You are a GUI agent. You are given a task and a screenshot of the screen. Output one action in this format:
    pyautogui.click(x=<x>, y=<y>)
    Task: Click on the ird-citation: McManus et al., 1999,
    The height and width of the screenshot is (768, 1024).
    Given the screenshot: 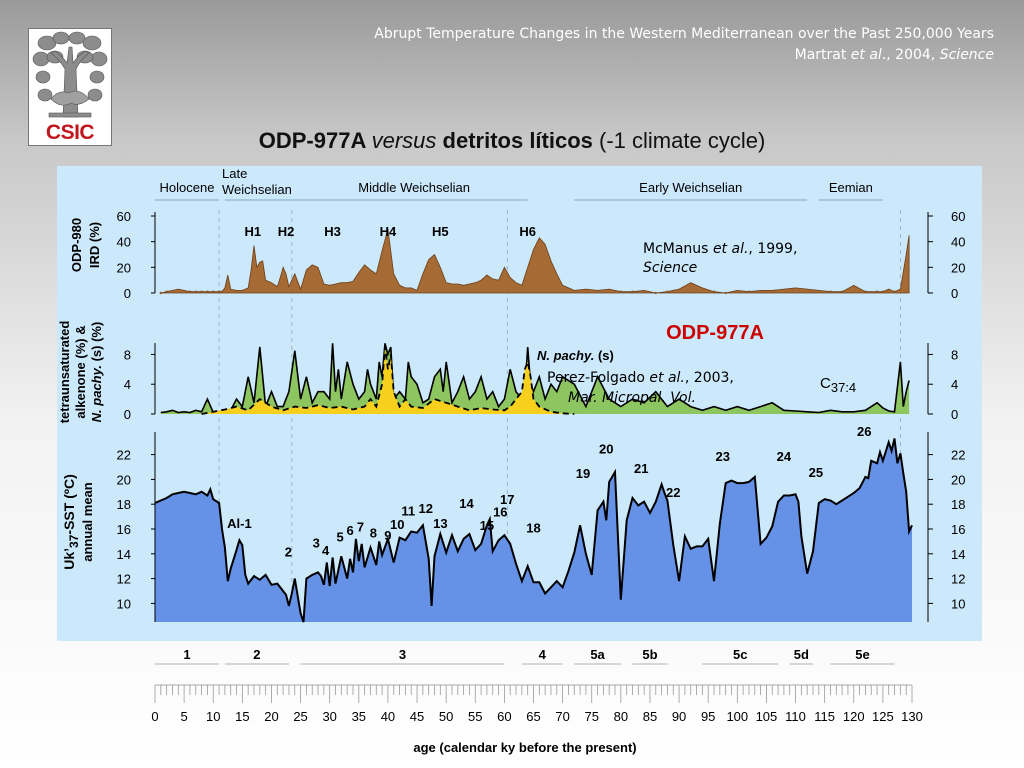 What is the action you would take?
    pyautogui.click(x=720, y=249)
    